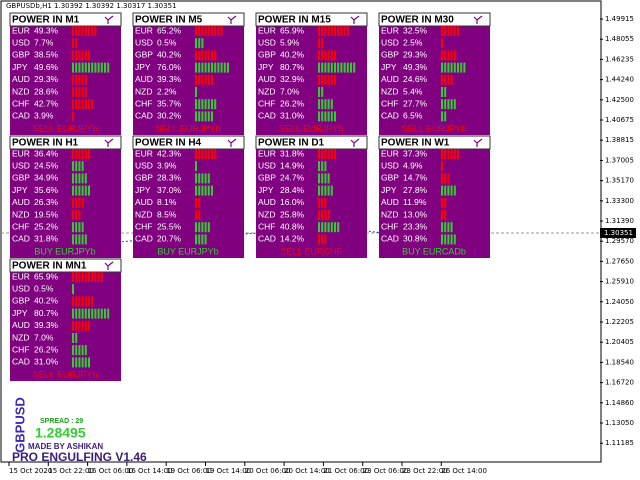  What do you see at coordinates (46, 30) in the screenshot?
I see `strength-label: 49.3%` at bounding box center [46, 30].